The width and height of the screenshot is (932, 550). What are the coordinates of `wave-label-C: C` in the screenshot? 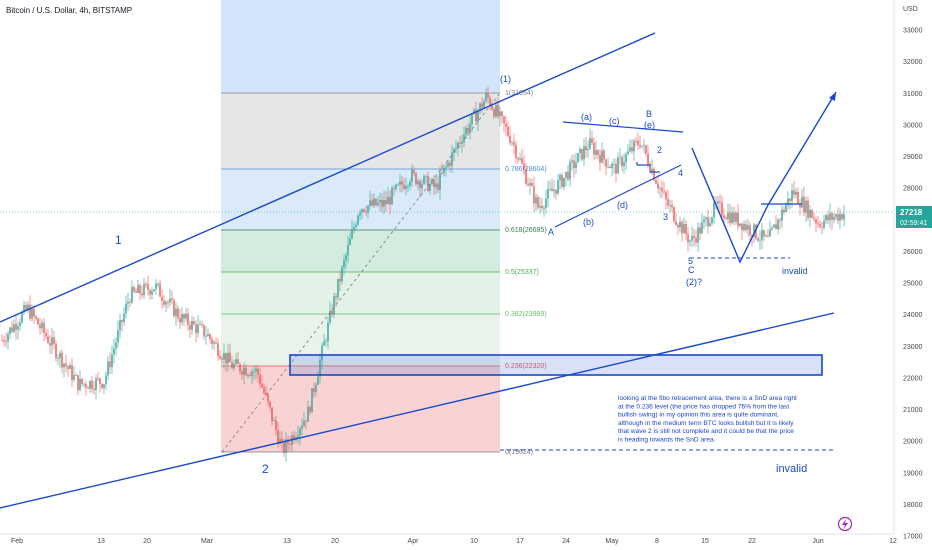 It's located at (691, 270).